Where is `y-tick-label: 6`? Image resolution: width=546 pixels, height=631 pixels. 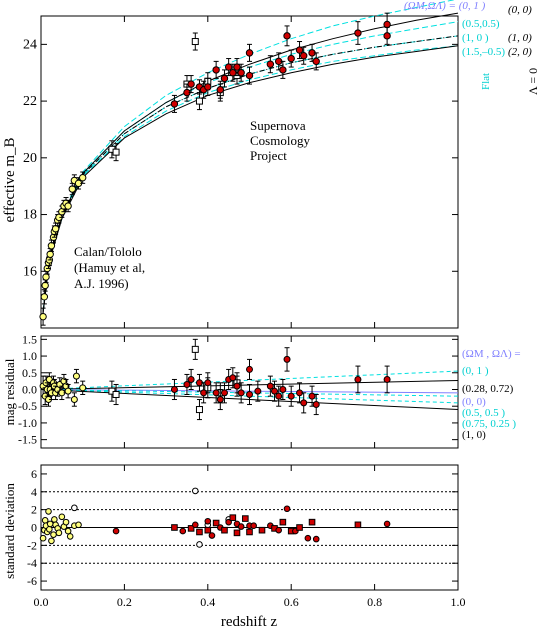
y-tick-label: 6 is located at coordinates (34, 474).